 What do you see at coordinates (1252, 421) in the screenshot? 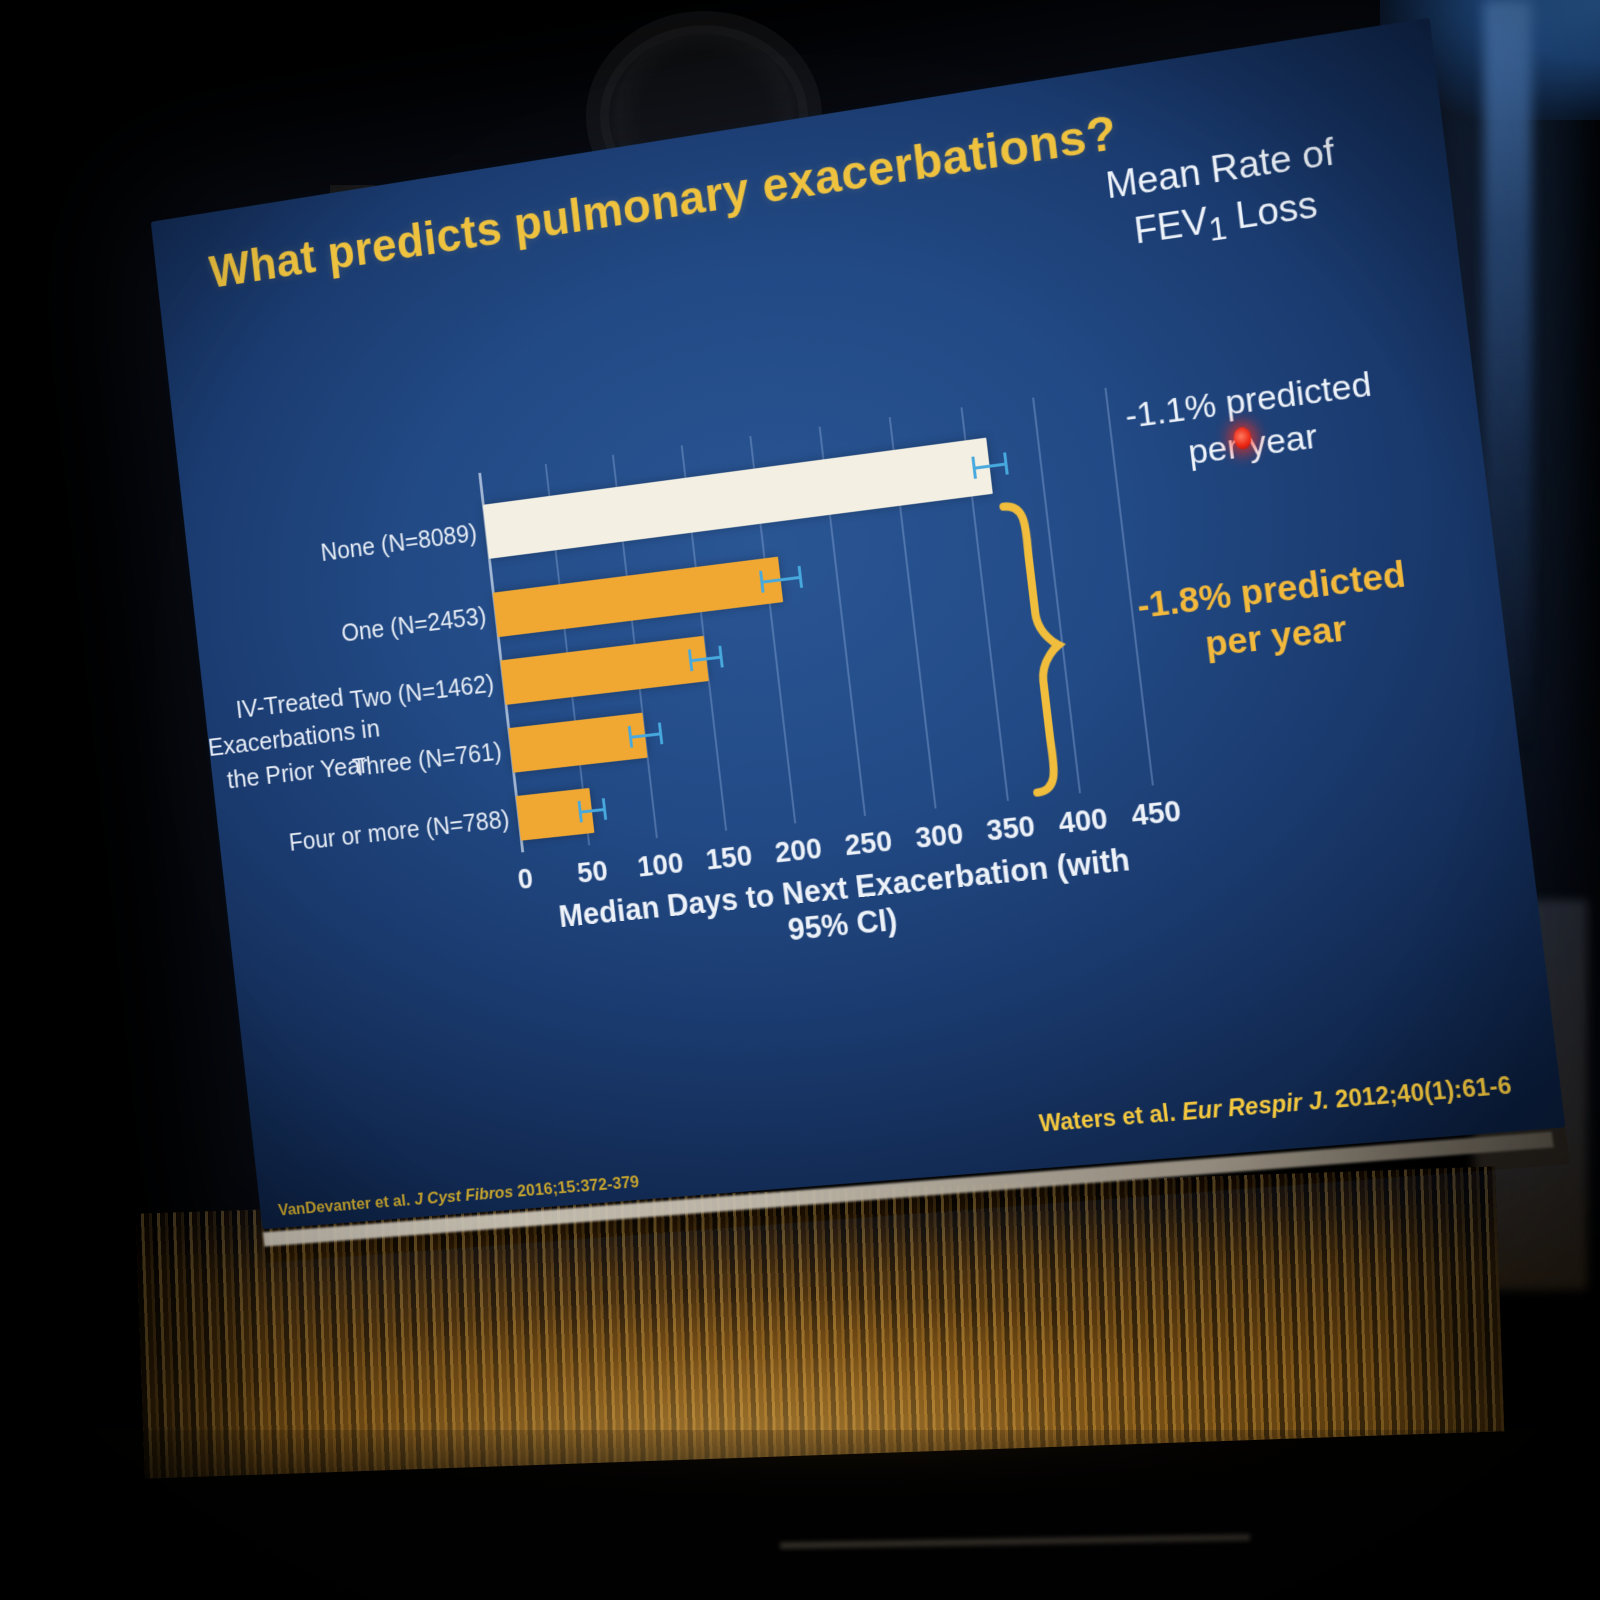
I see `fev-loss-none-label: -1.1% predicted per year` at bounding box center [1252, 421].